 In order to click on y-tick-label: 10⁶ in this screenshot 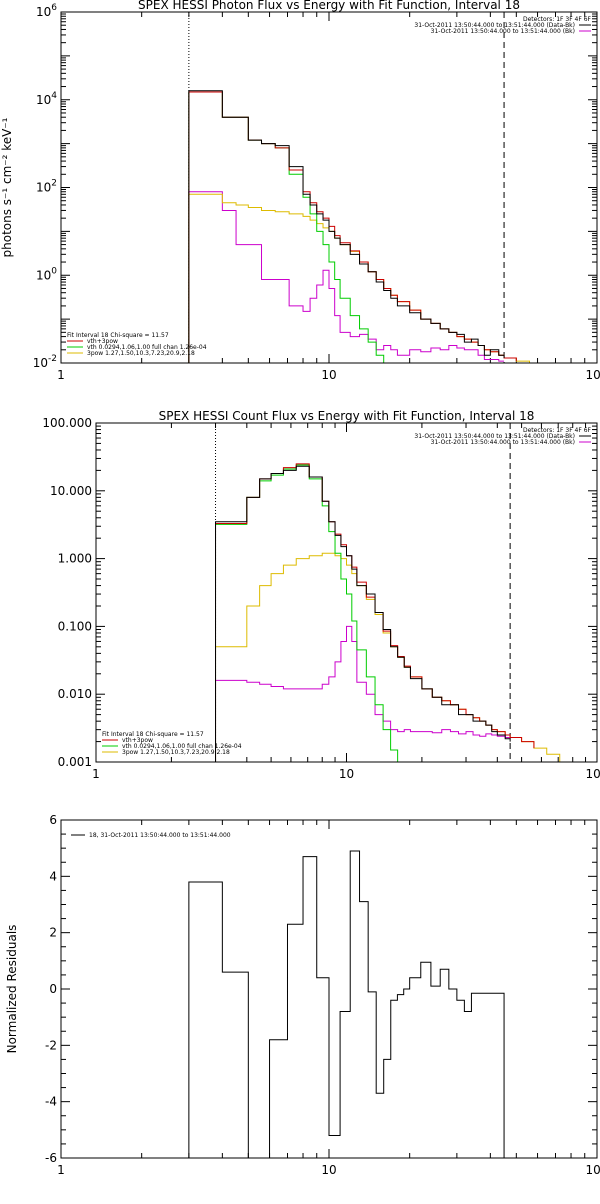, I will do `click(46, 11)`.